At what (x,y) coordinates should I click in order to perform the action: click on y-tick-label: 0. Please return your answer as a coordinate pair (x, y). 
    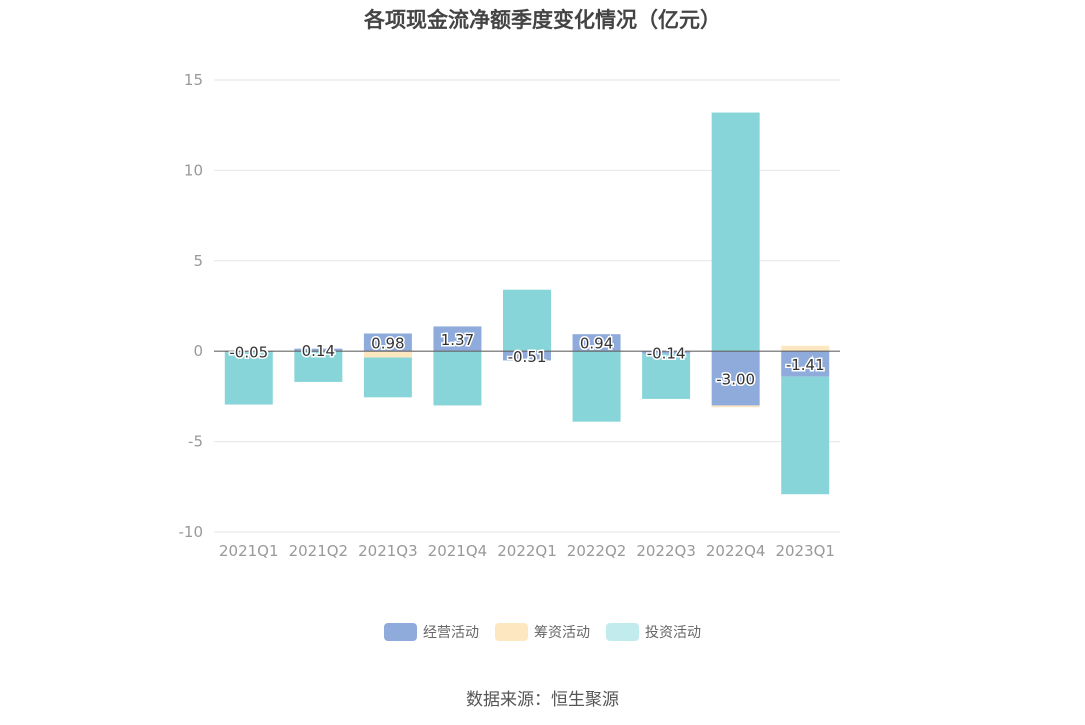
    Looking at the image, I should click on (198, 351).